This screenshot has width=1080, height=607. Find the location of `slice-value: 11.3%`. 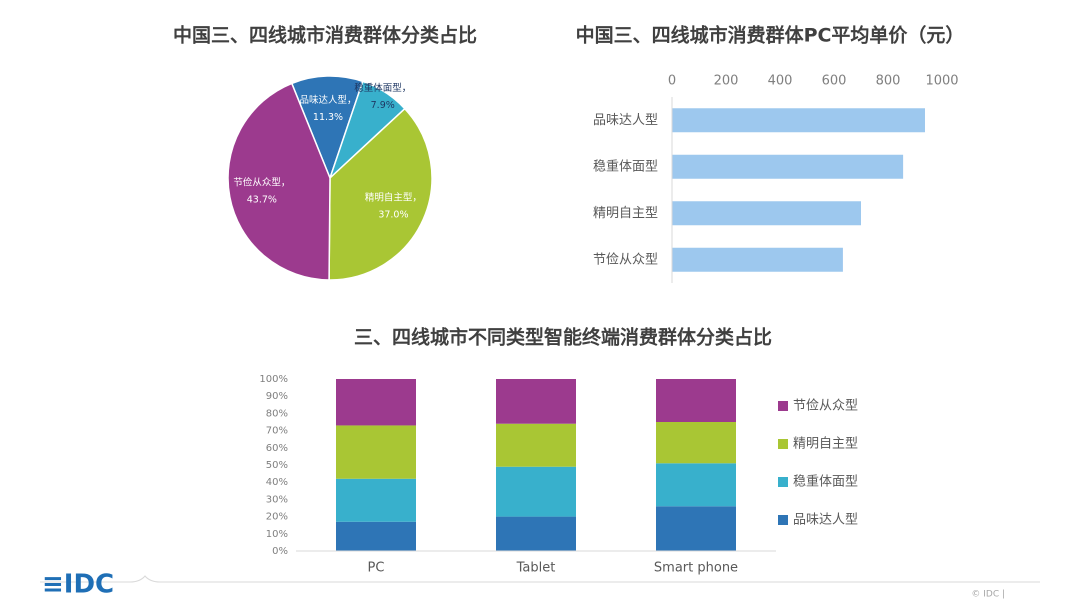

slice-value: 11.3% is located at coordinates (328, 117).